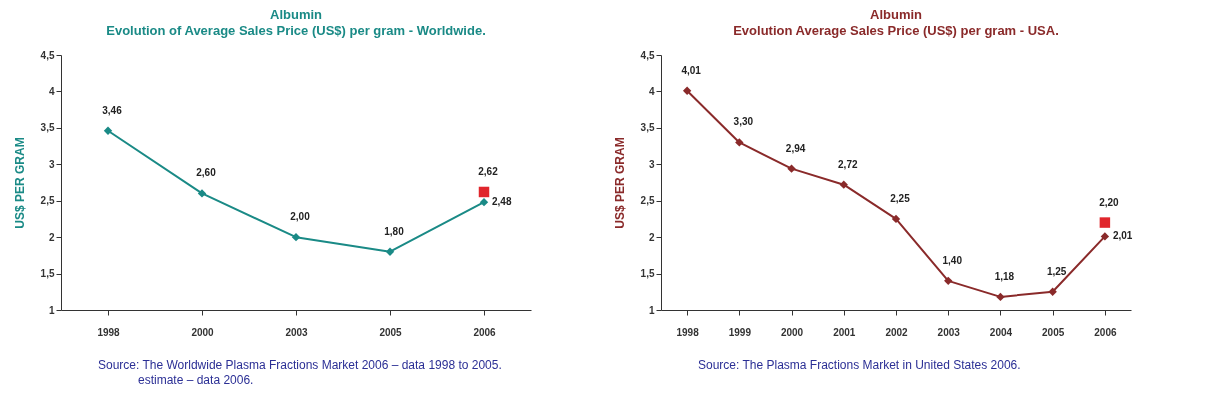 Image resolution: width=1209 pixels, height=405 pixels. Describe the element at coordinates (795, 148) in the screenshot. I see `data-label: 2,94` at that location.